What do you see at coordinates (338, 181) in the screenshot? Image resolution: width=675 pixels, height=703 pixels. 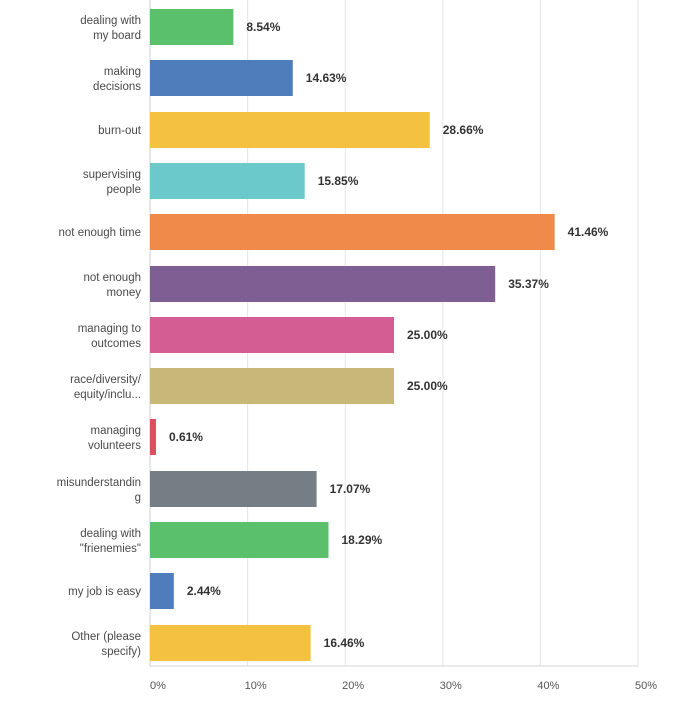 I see `value-label: 15.85%` at bounding box center [338, 181].